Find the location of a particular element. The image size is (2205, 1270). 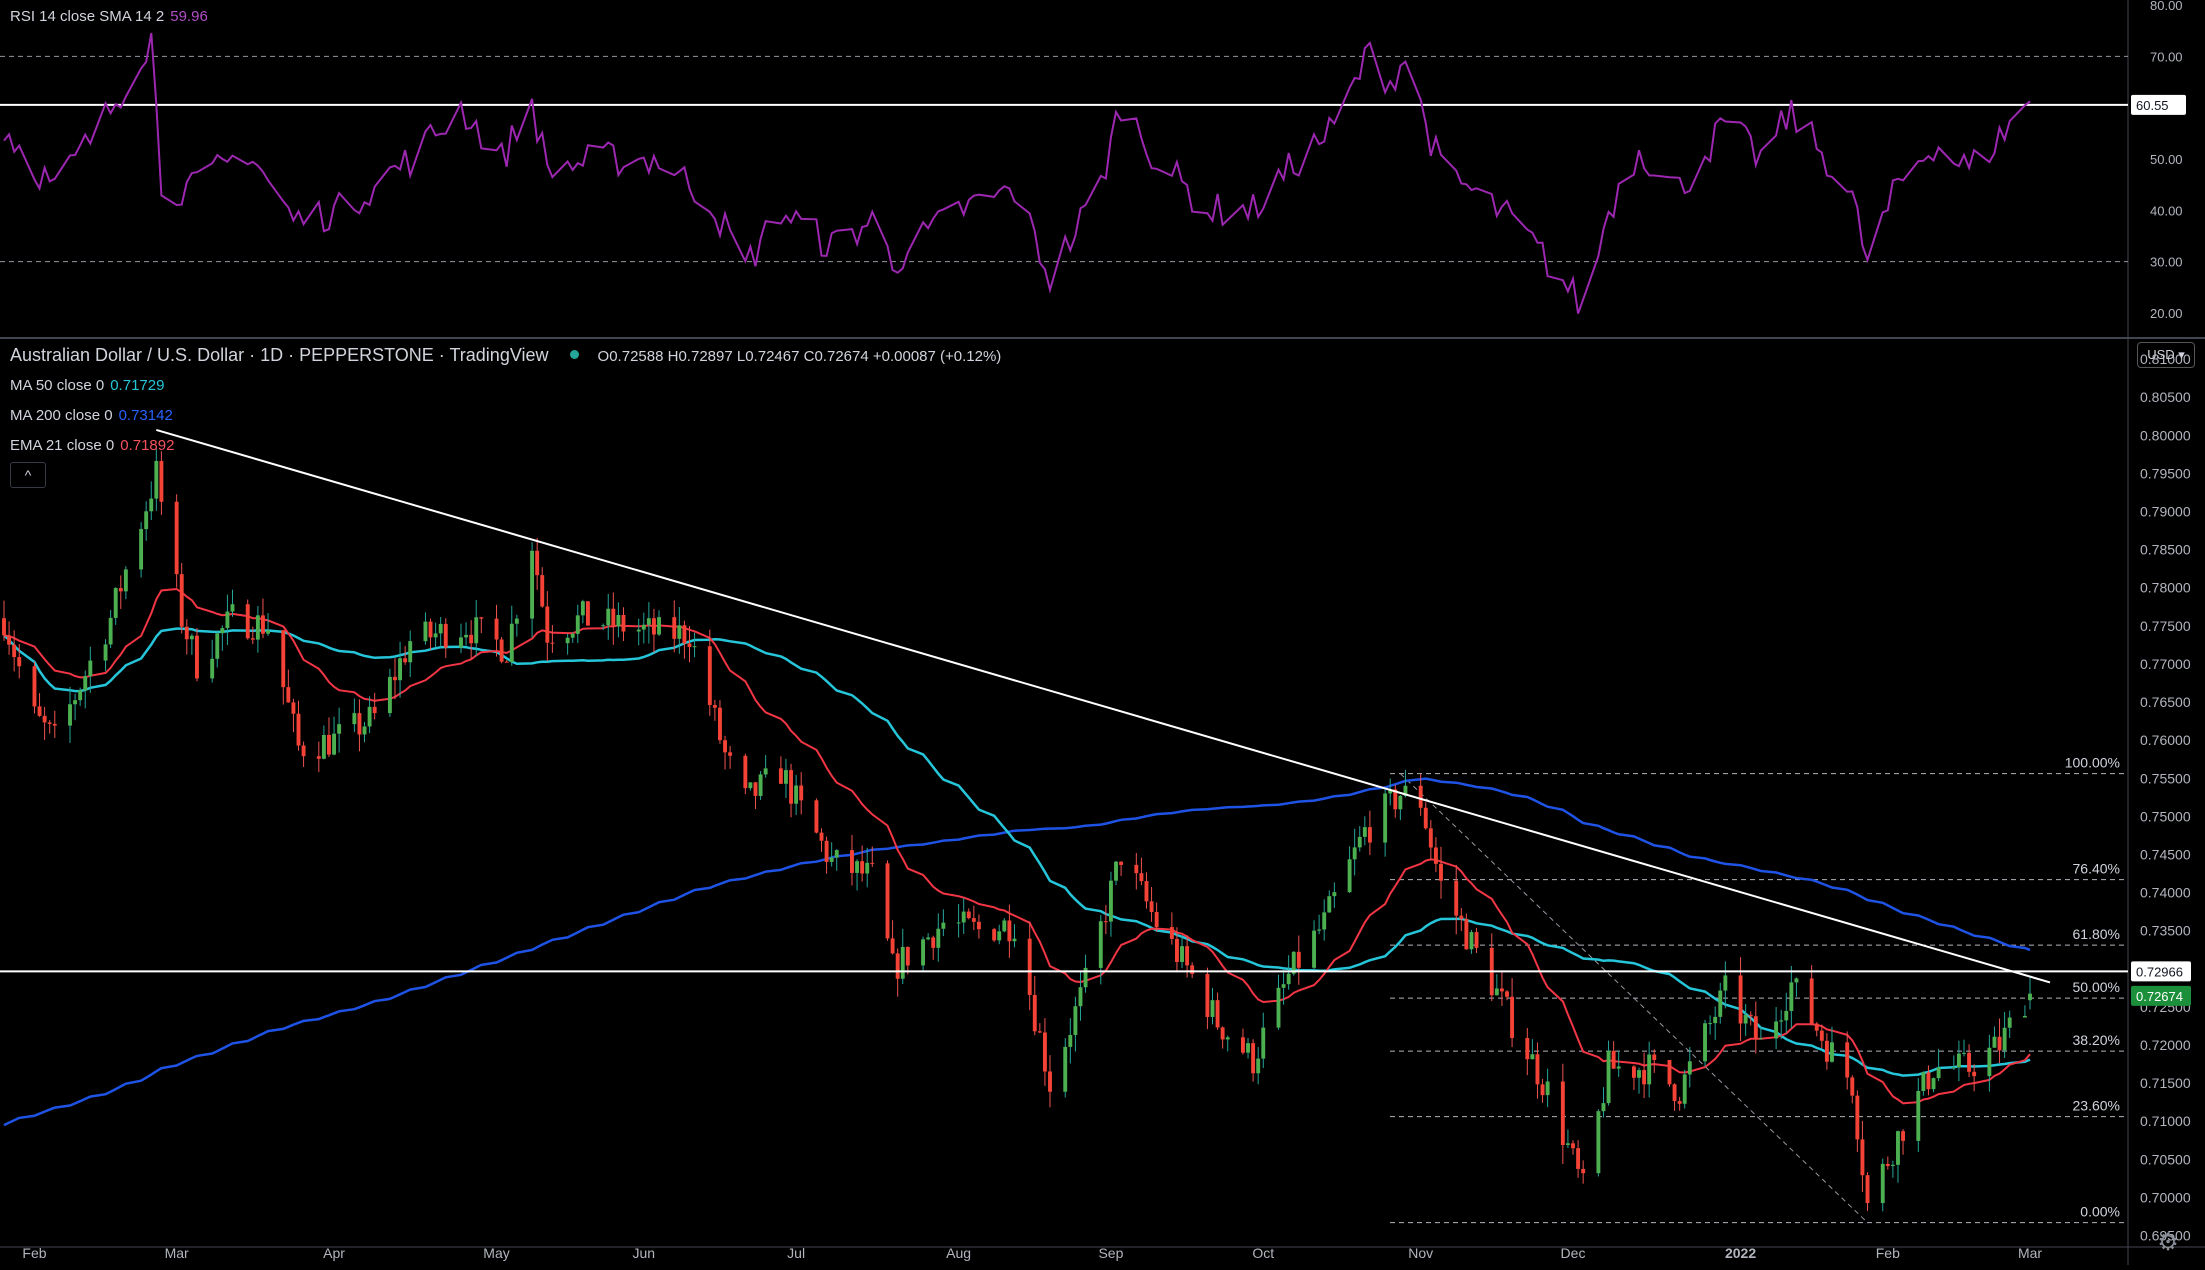

indicator-legend-ma50: MA 50 close 0 0.71729 is located at coordinates (87, 385).